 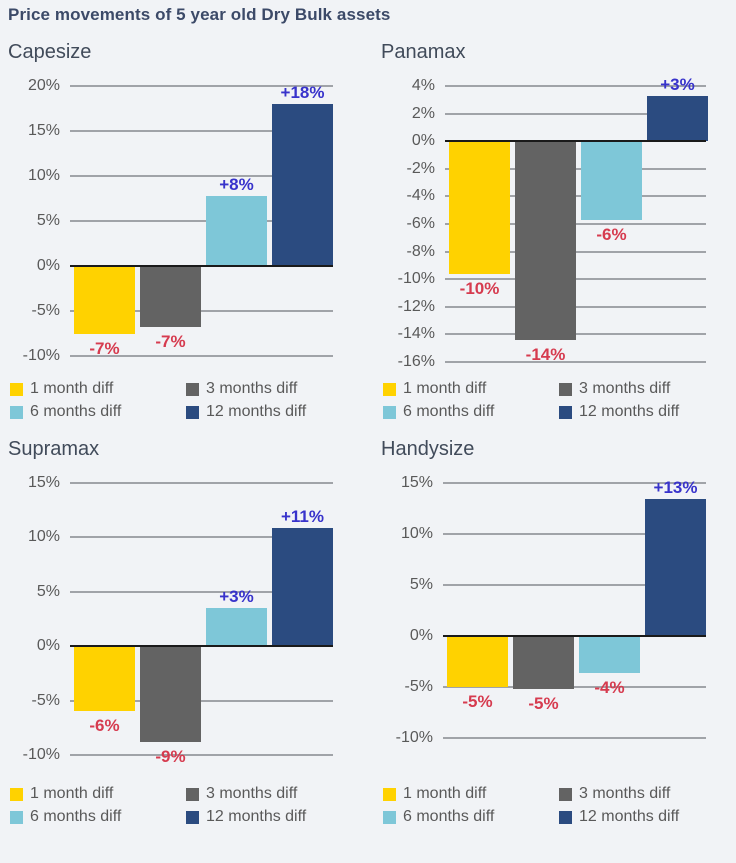 I want to click on data-label-6-months-diff: -4%, so click(x=609, y=687).